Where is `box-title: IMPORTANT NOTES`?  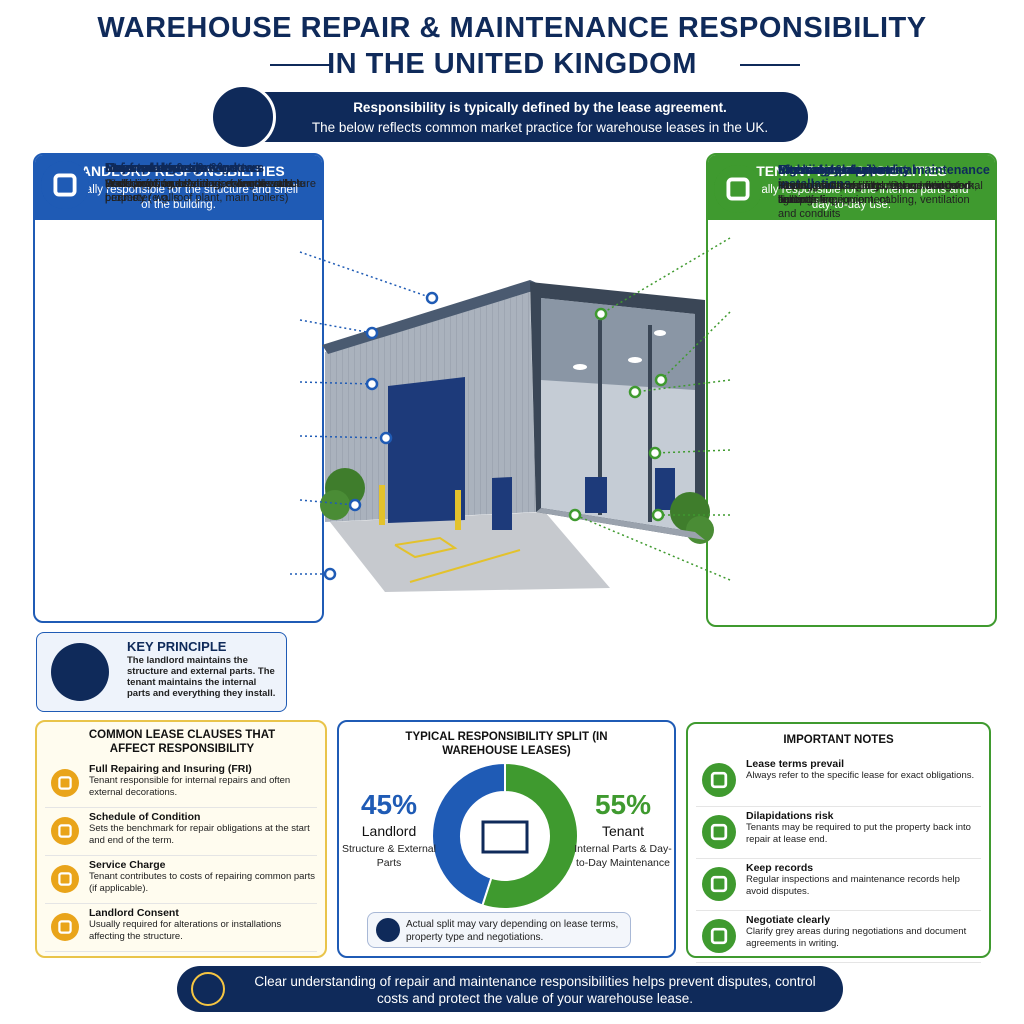
box-title: IMPORTANT NOTES is located at coordinates (838, 740).